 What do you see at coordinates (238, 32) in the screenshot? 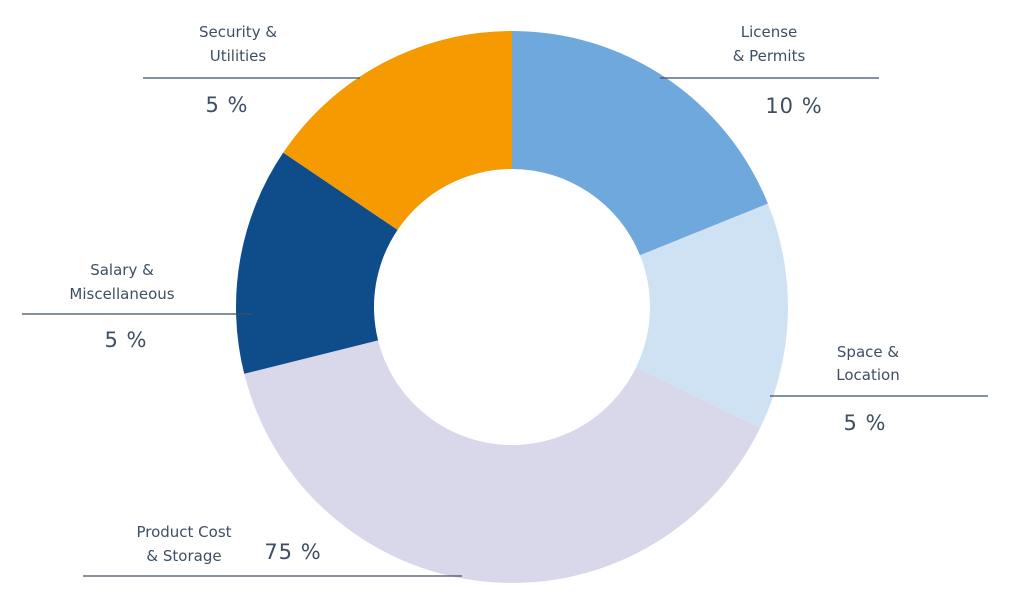
I see `slice-name-line-1: Security &` at bounding box center [238, 32].